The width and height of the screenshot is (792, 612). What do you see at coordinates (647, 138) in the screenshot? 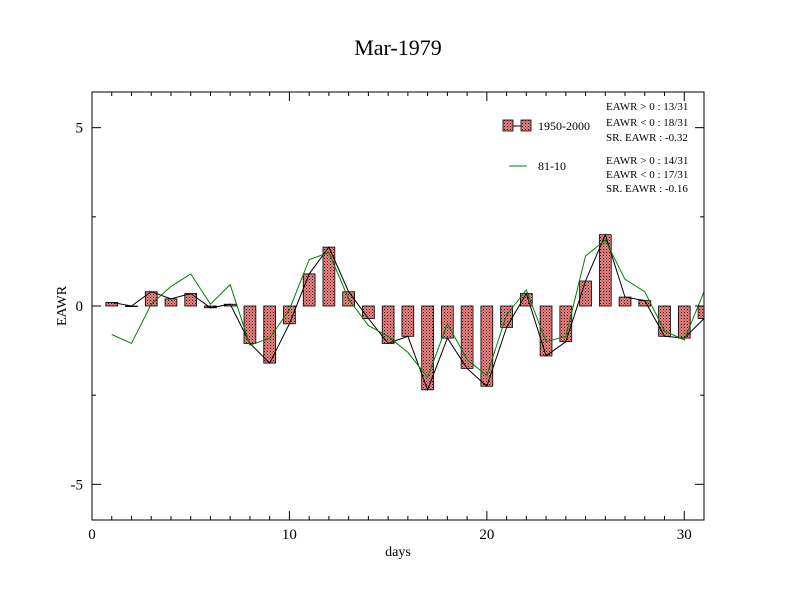
I see `stat-1950-sr: SR. EAWR : -0.32` at bounding box center [647, 138].